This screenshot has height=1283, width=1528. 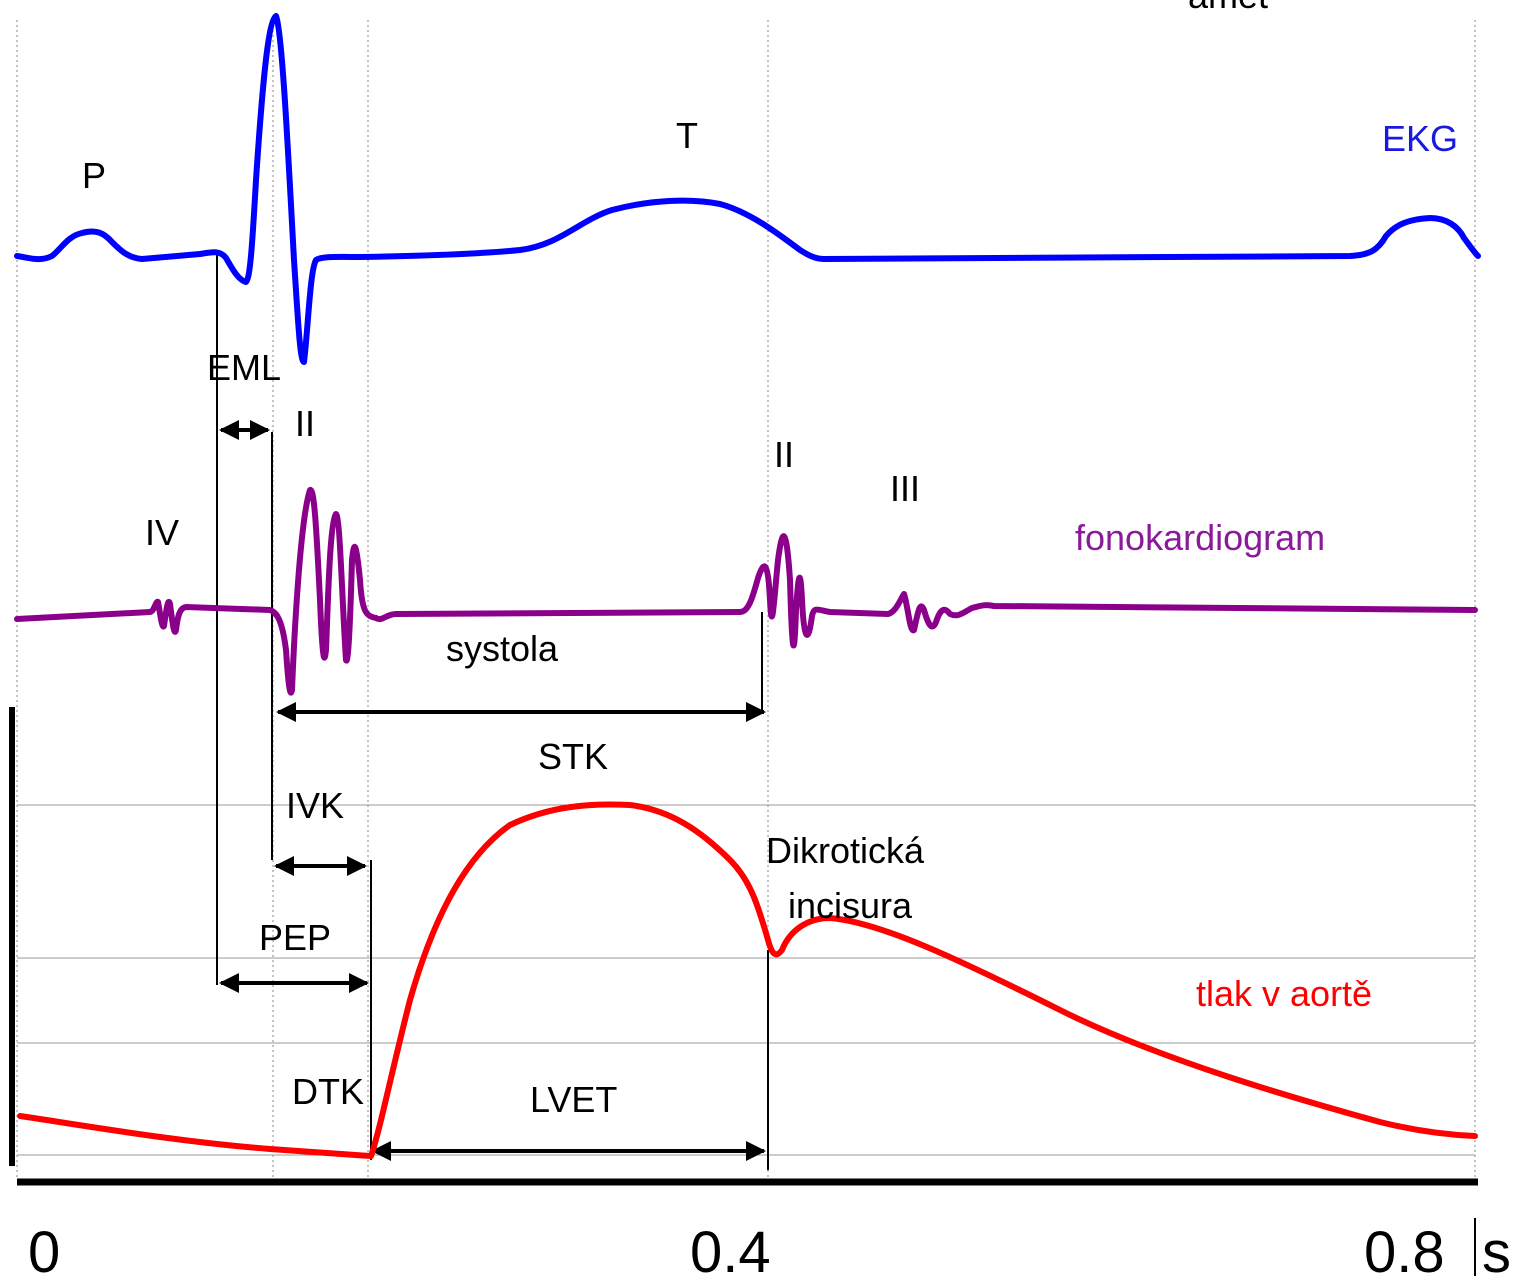 What do you see at coordinates (162, 532) in the screenshot?
I see `fourth-heart-sound-label: IV` at bounding box center [162, 532].